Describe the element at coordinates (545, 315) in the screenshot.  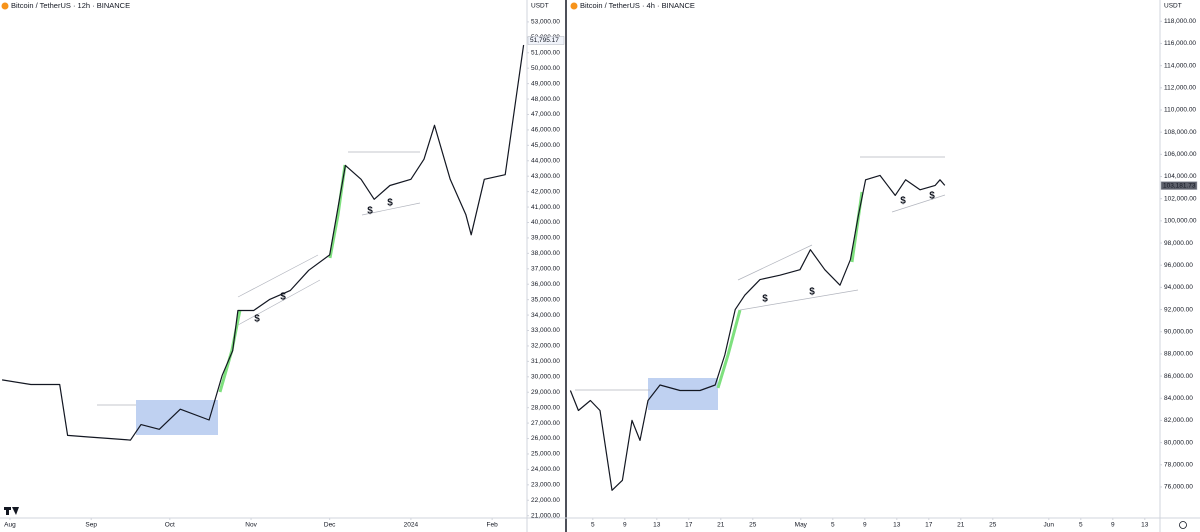
I see `y-tick-label: 34,000.00` at that location.